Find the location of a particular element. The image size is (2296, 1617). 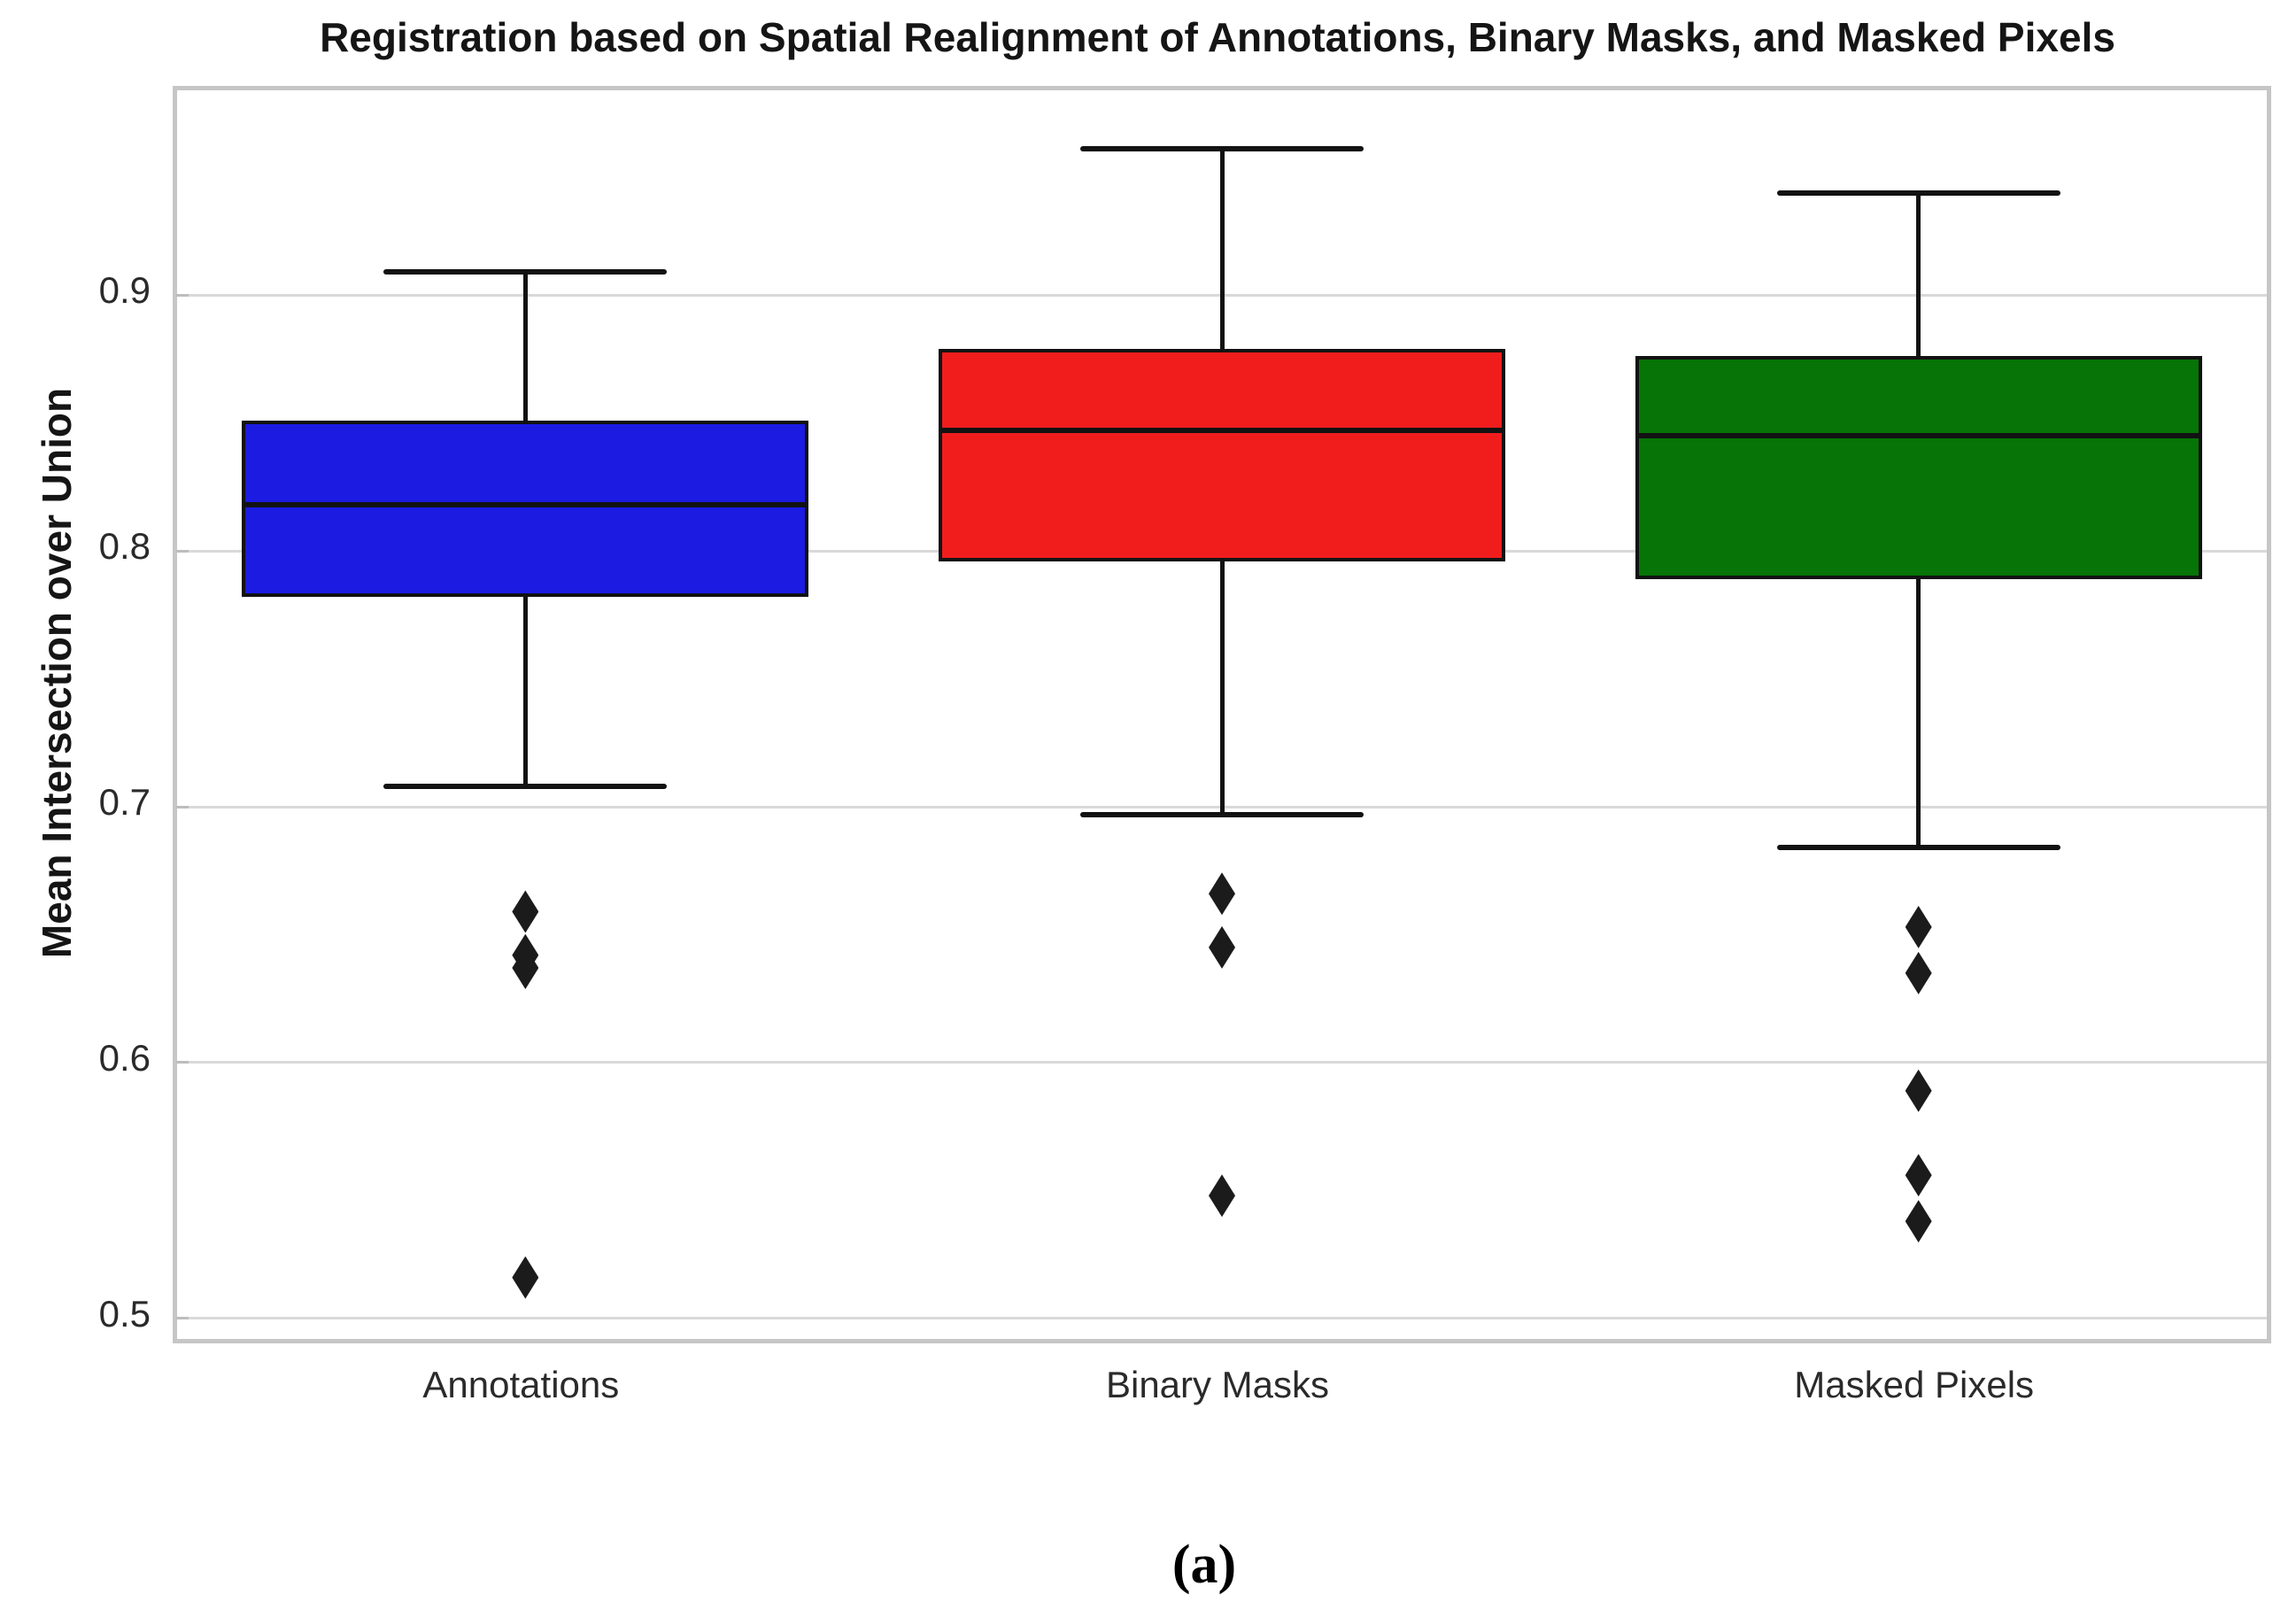

box-masked-pixels is located at coordinates (1918, 467).